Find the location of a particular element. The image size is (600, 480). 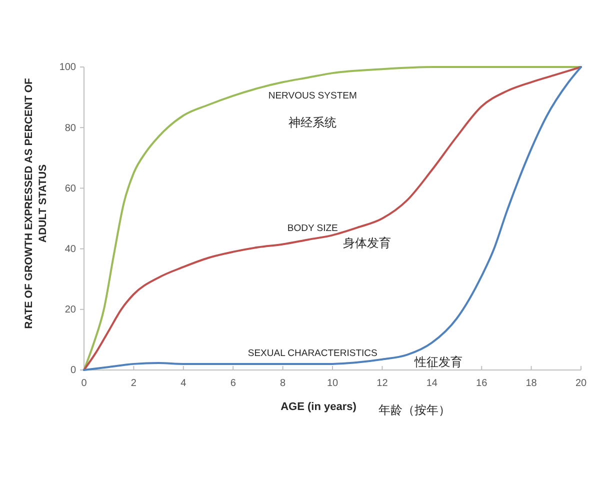

x-tick-label: 6 is located at coordinates (233, 384).